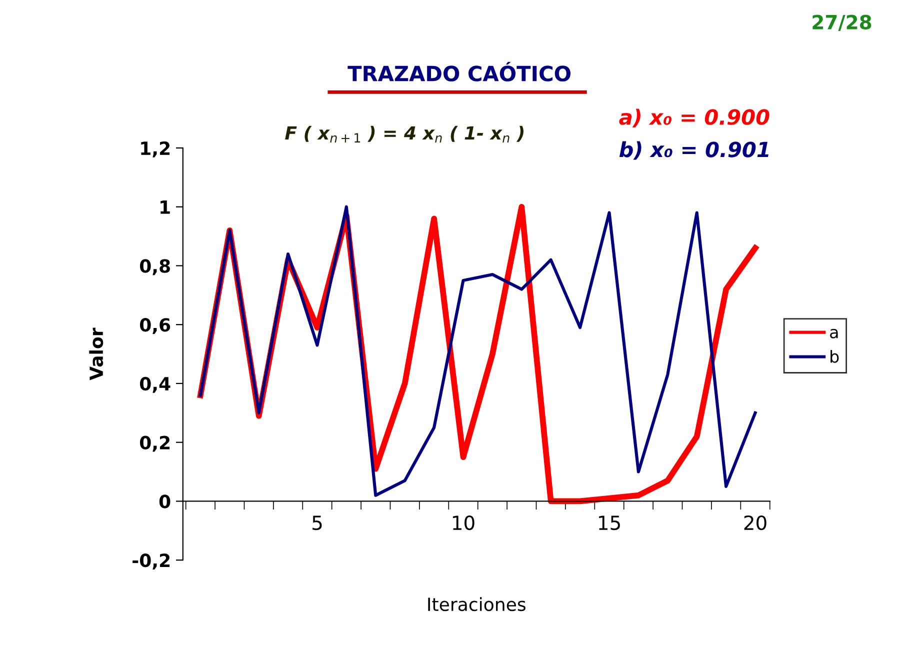 The width and height of the screenshot is (910, 649). What do you see at coordinates (842, 23) in the screenshot?
I see `text: 27/28` at bounding box center [842, 23].